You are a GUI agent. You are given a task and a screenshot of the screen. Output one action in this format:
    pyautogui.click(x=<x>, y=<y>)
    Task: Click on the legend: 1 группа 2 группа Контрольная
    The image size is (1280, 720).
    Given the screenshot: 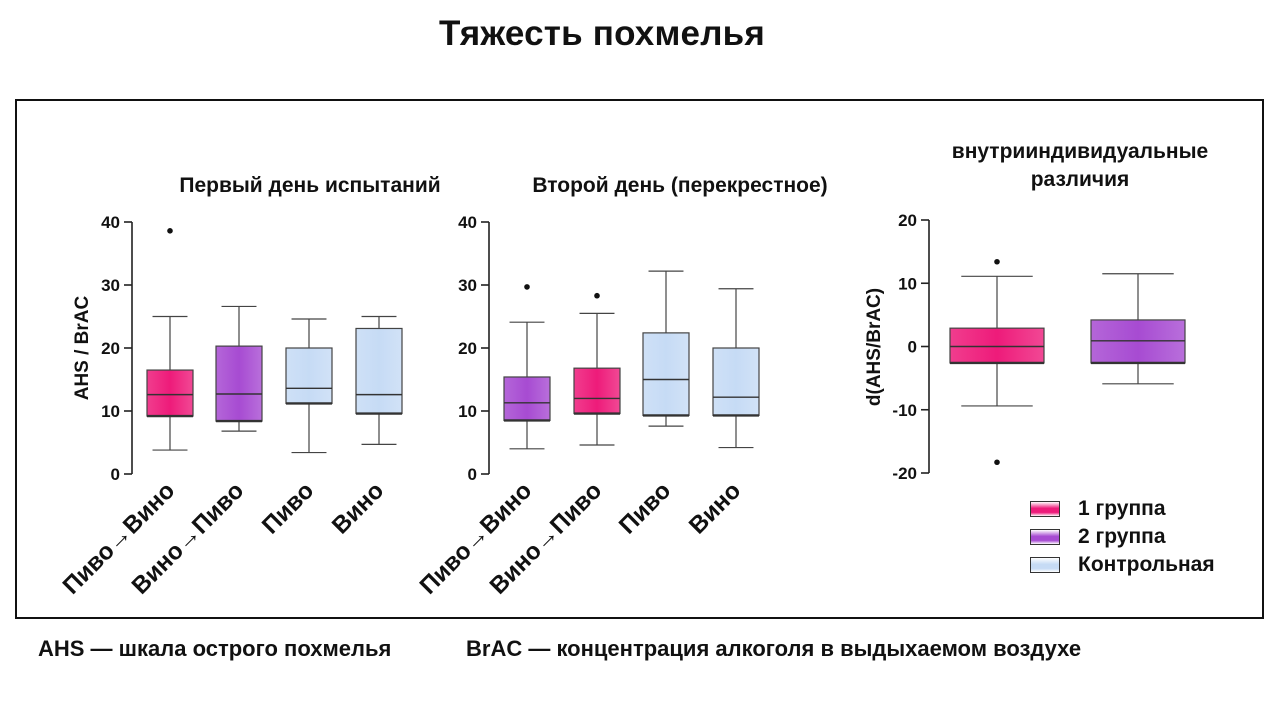 What is the action you would take?
    pyautogui.click(x=1122, y=537)
    